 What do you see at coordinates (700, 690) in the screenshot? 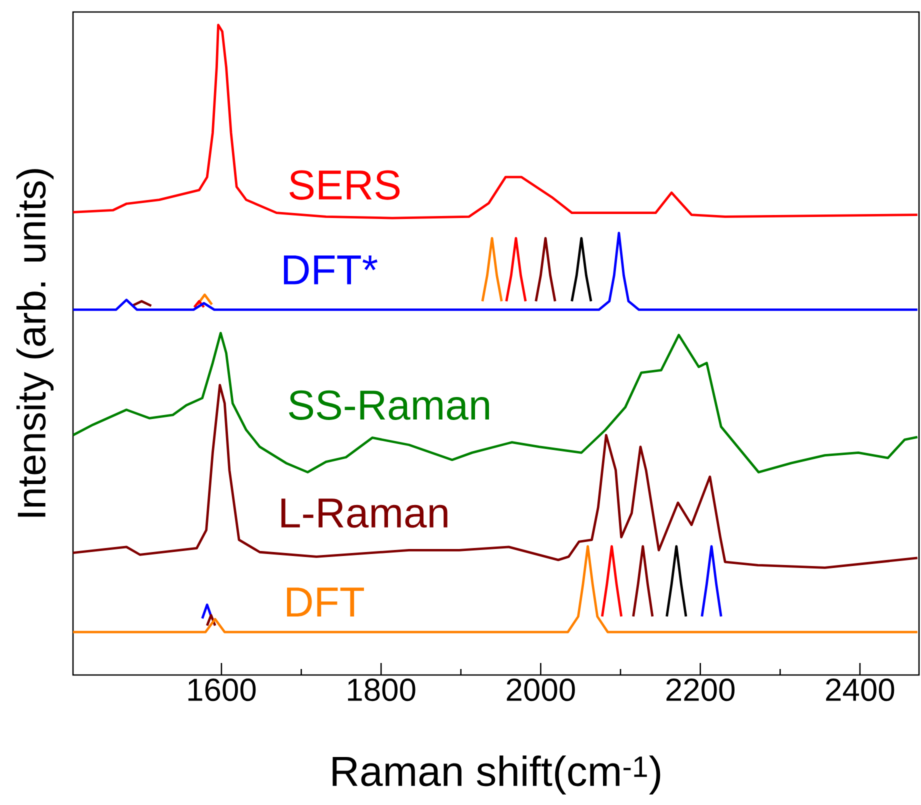
I see `x-tick-label: 2200` at bounding box center [700, 690].